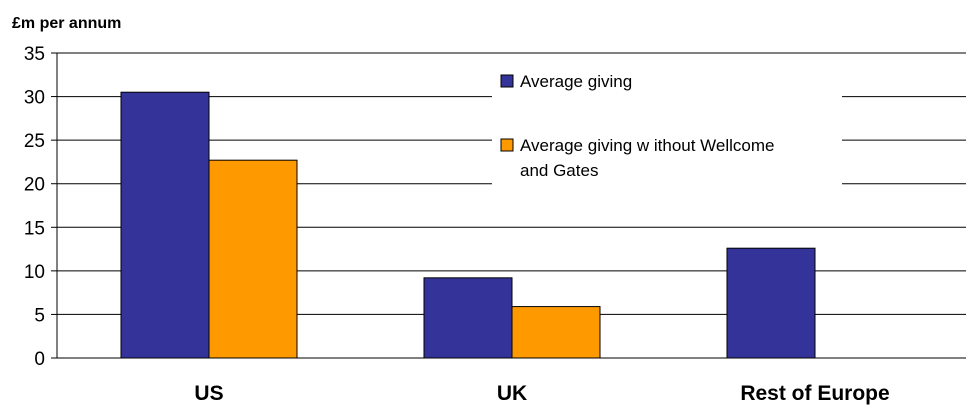 The image size is (966, 405). Describe the element at coordinates (253, 259) in the screenshot. I see `bar-average-giving-without-wellcome-and-gates-us` at that location.